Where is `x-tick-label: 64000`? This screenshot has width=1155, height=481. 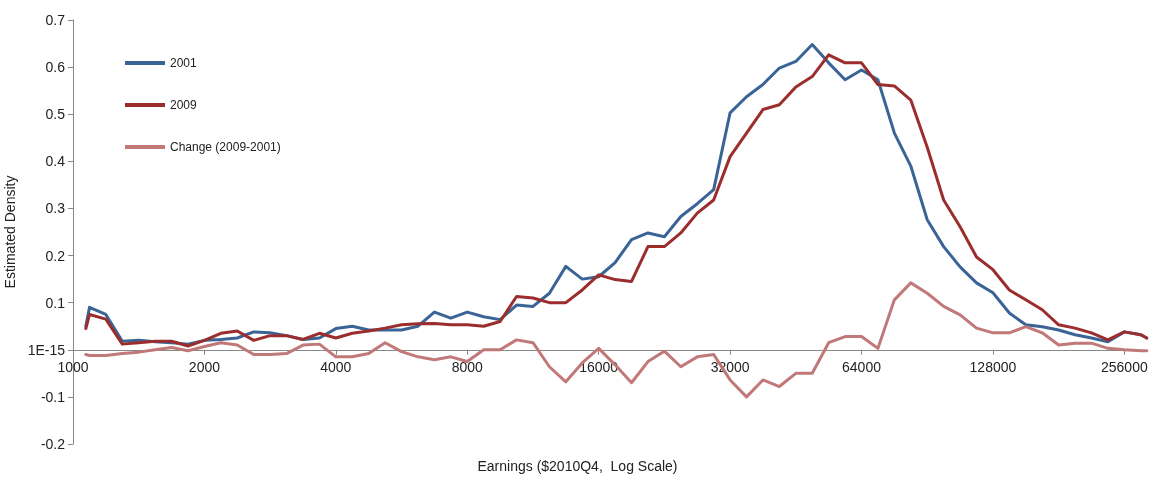
x-tick-label: 64000 is located at coordinates (862, 366).